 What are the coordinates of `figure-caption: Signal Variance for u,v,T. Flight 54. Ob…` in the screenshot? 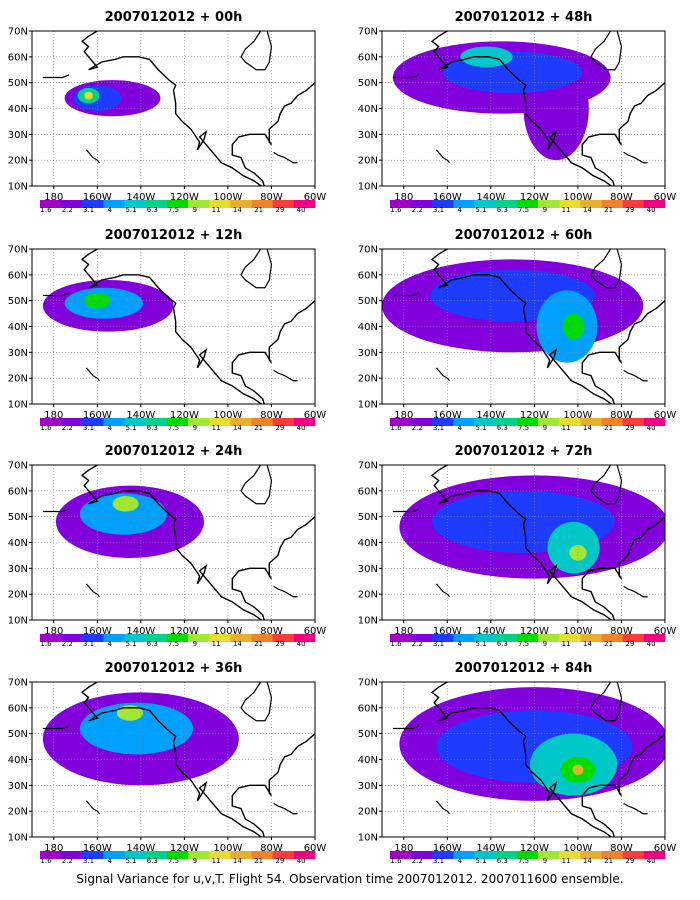 It's located at (350, 879).